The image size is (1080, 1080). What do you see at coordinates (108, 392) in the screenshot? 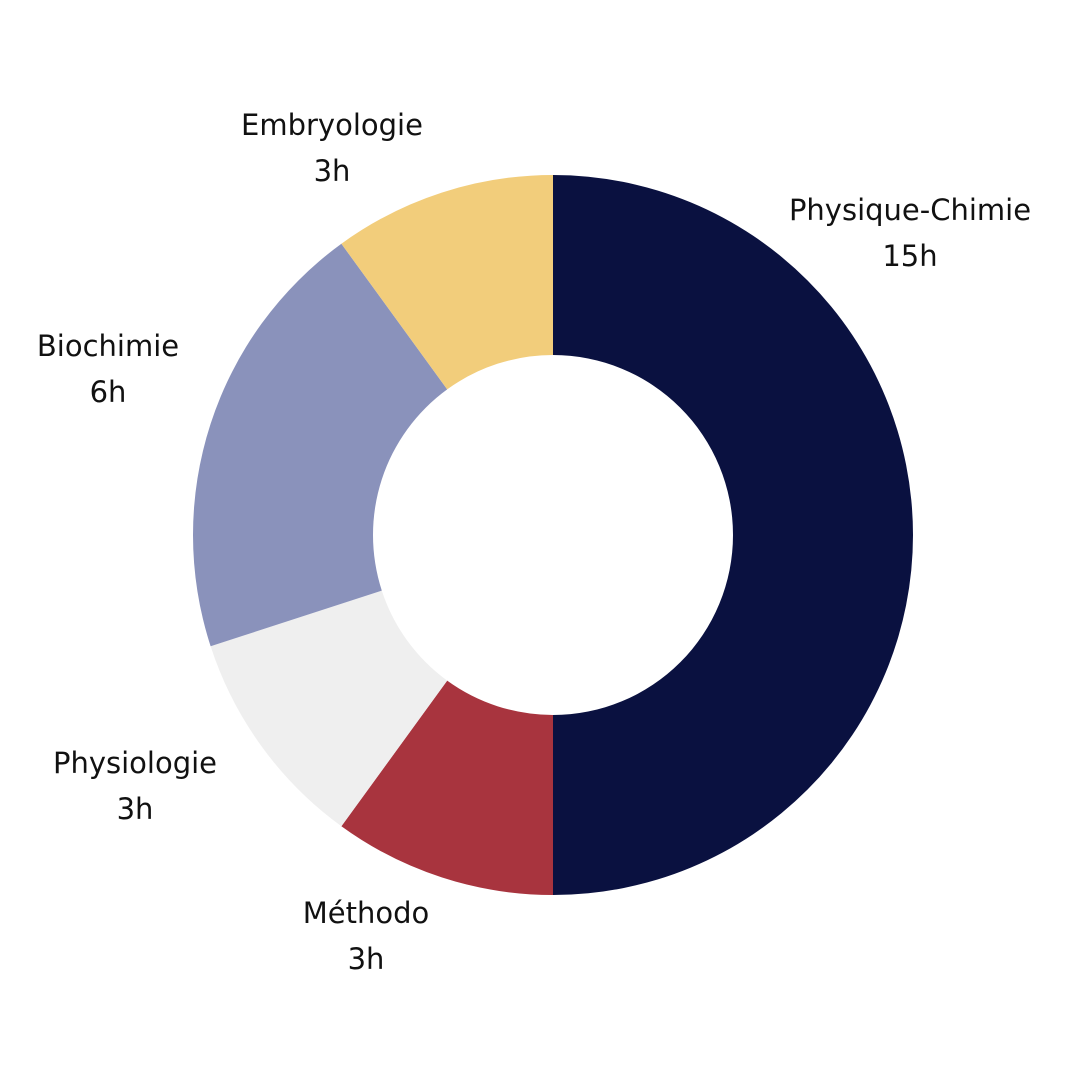
I see `value-label: 6h` at bounding box center [108, 392].